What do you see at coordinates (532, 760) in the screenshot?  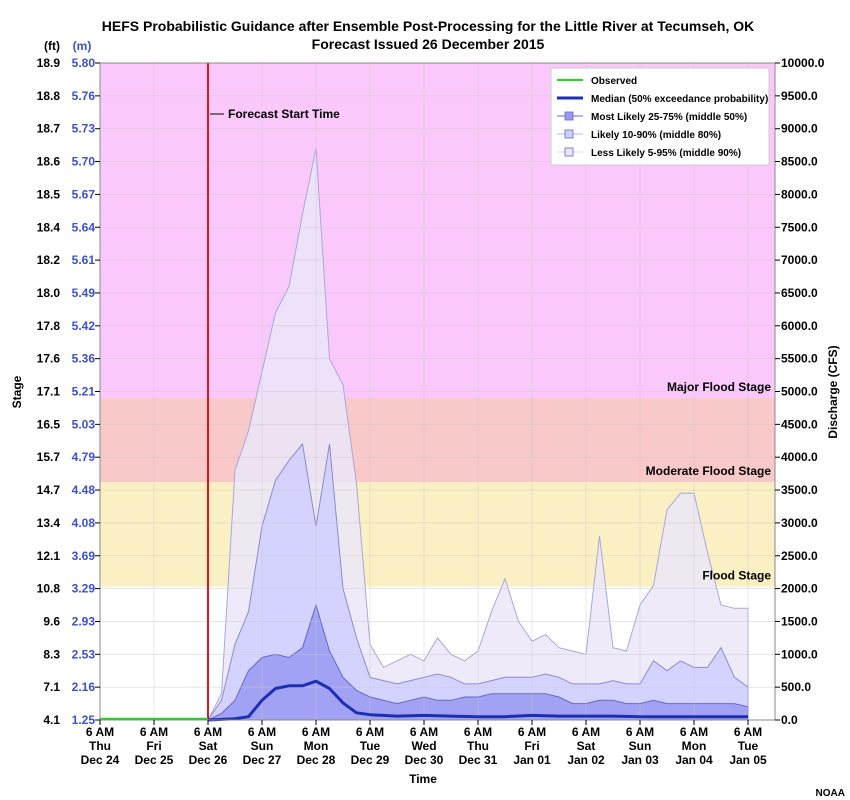 I see `x-tick-date: Jan 01` at bounding box center [532, 760].